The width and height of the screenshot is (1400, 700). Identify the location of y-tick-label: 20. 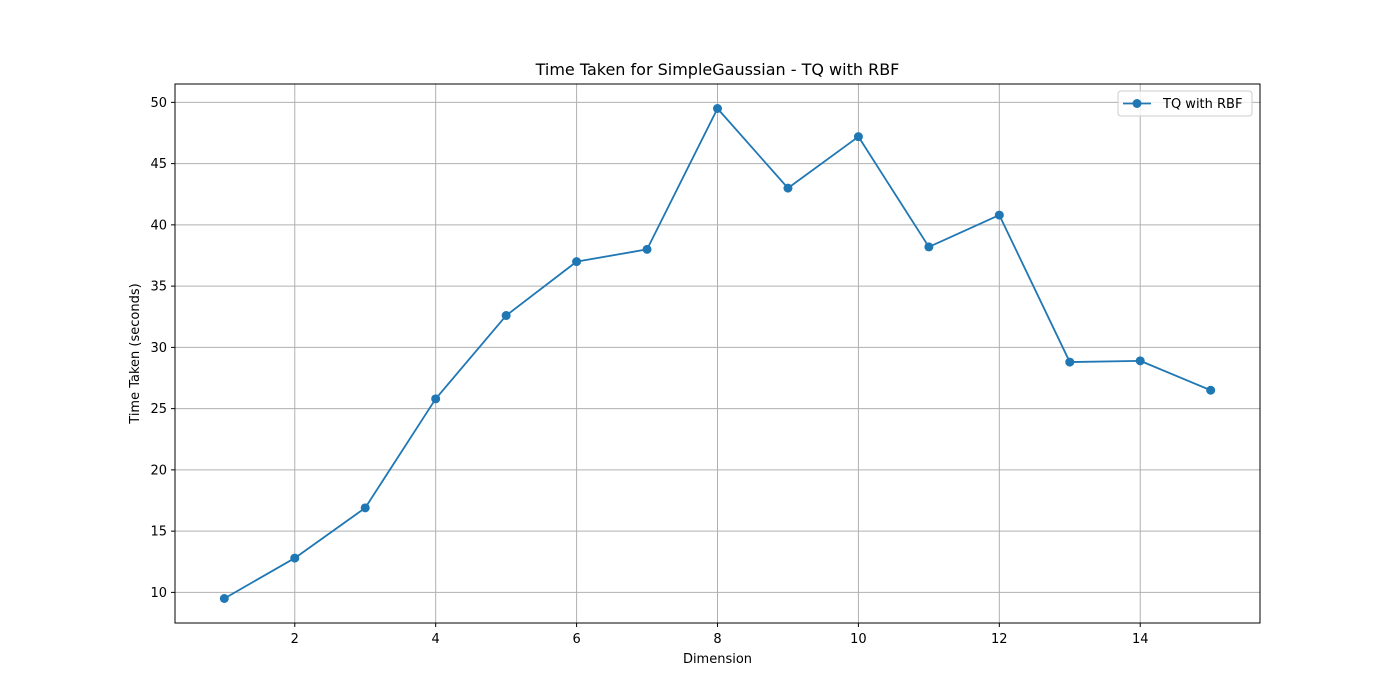
(158, 470).